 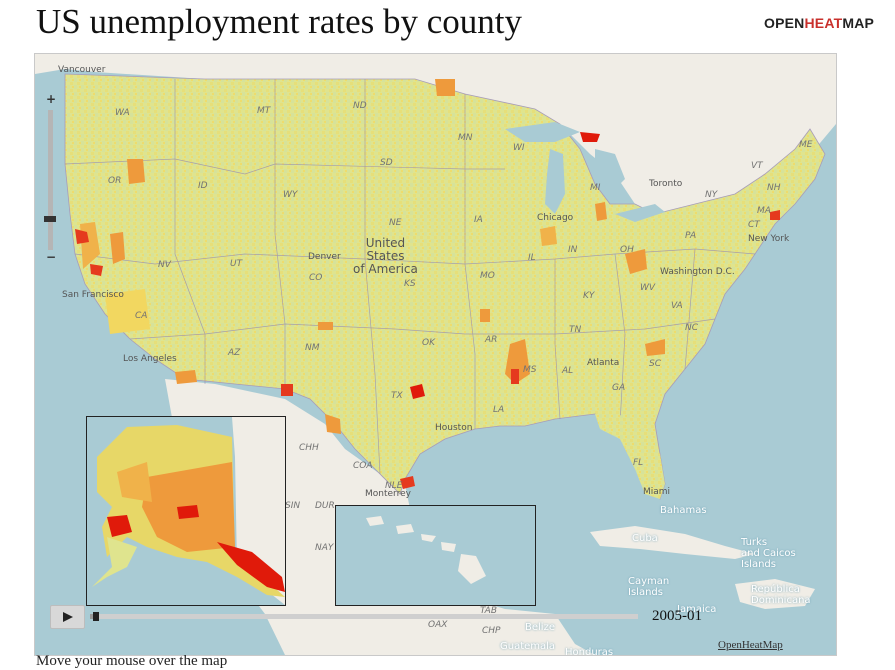 I want to click on zoom-control: + −, so click(x=51, y=182).